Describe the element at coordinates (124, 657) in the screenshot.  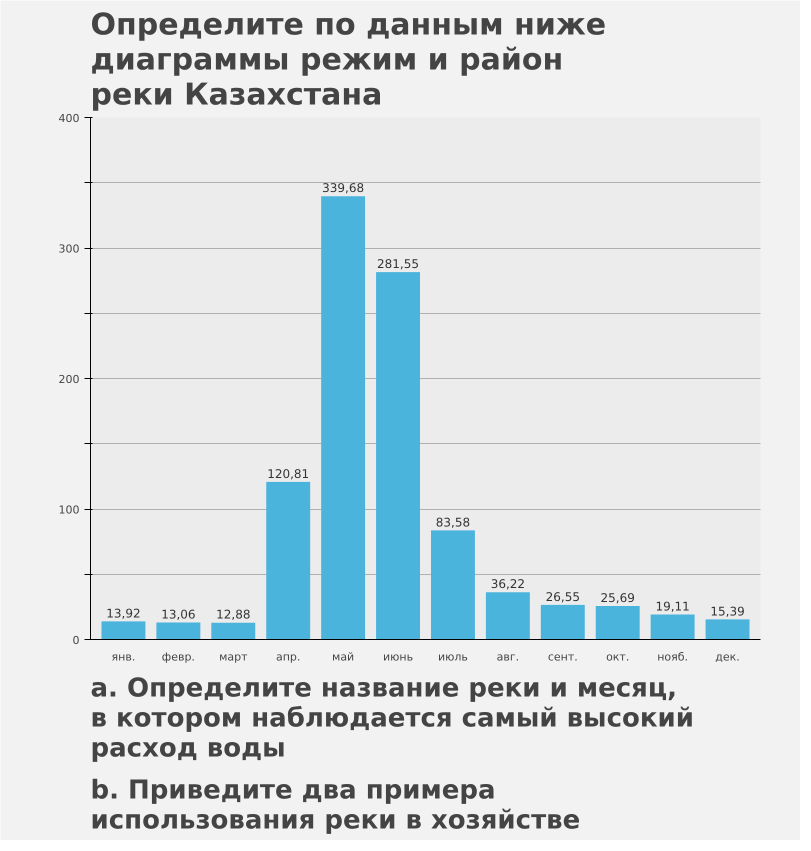
I see `x-tick-label: янв.` at that location.